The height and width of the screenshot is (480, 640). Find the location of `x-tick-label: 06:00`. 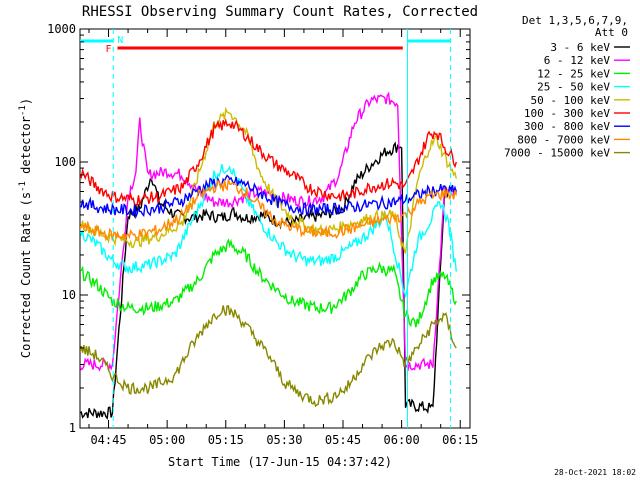

x-tick-label: 06:00 is located at coordinates (402, 440).